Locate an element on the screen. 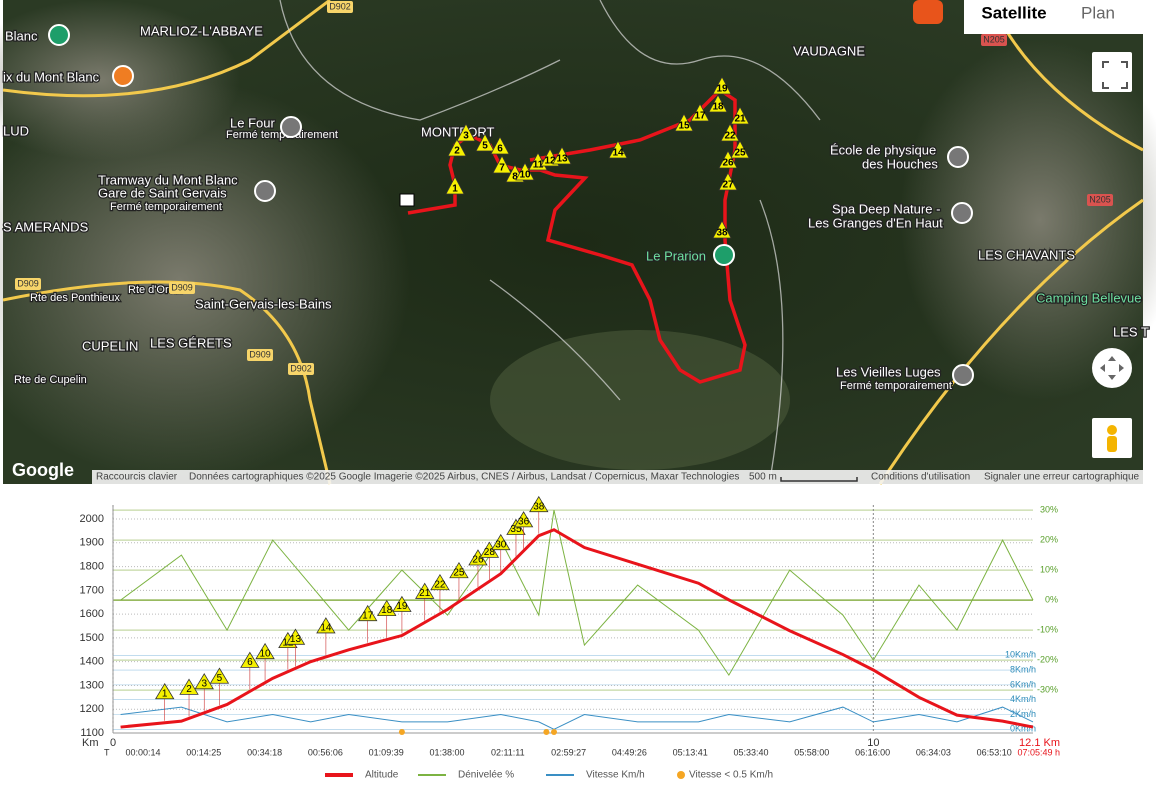 Image resolution: width=1156 pixels, height=794 pixels. place-label: S AMERANDS is located at coordinates (46, 226).